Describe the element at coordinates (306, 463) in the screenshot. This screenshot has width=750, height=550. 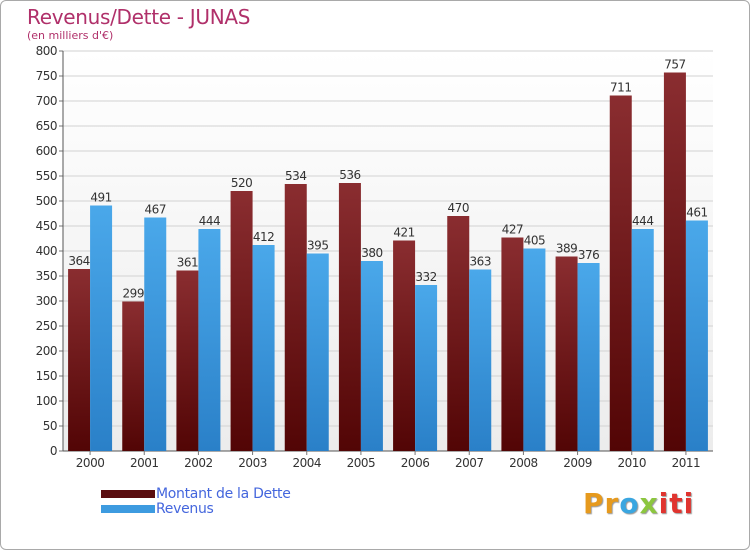
I see `x-tick-label: 2004` at that location.